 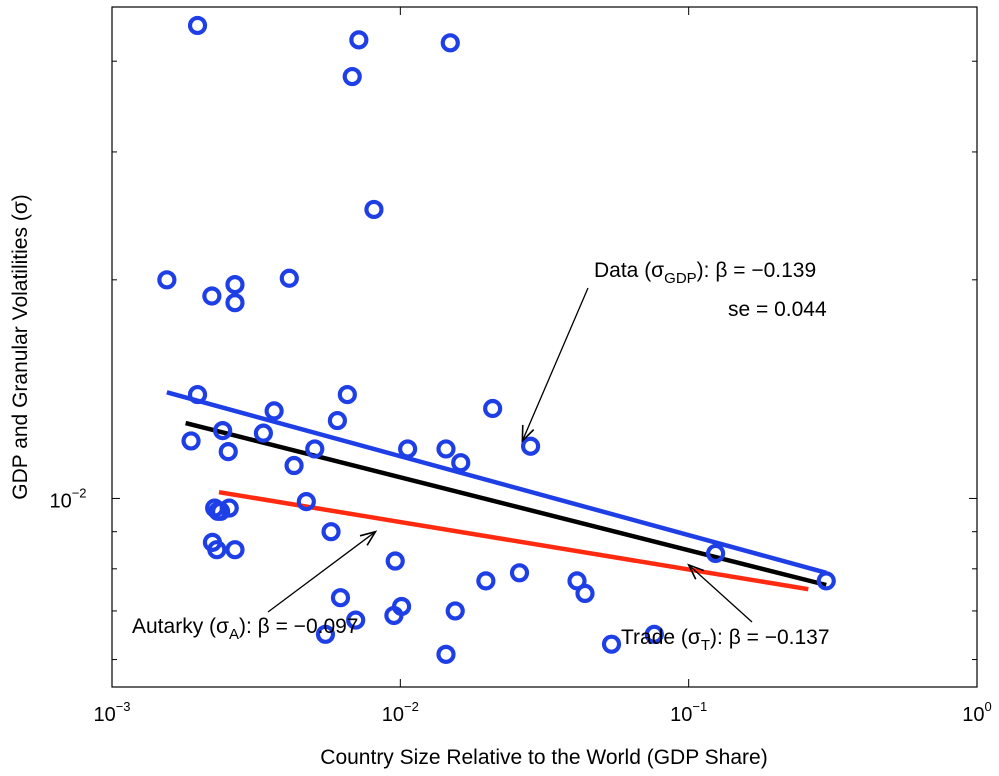 I want to click on arrow-autarky, so click(x=321, y=572).